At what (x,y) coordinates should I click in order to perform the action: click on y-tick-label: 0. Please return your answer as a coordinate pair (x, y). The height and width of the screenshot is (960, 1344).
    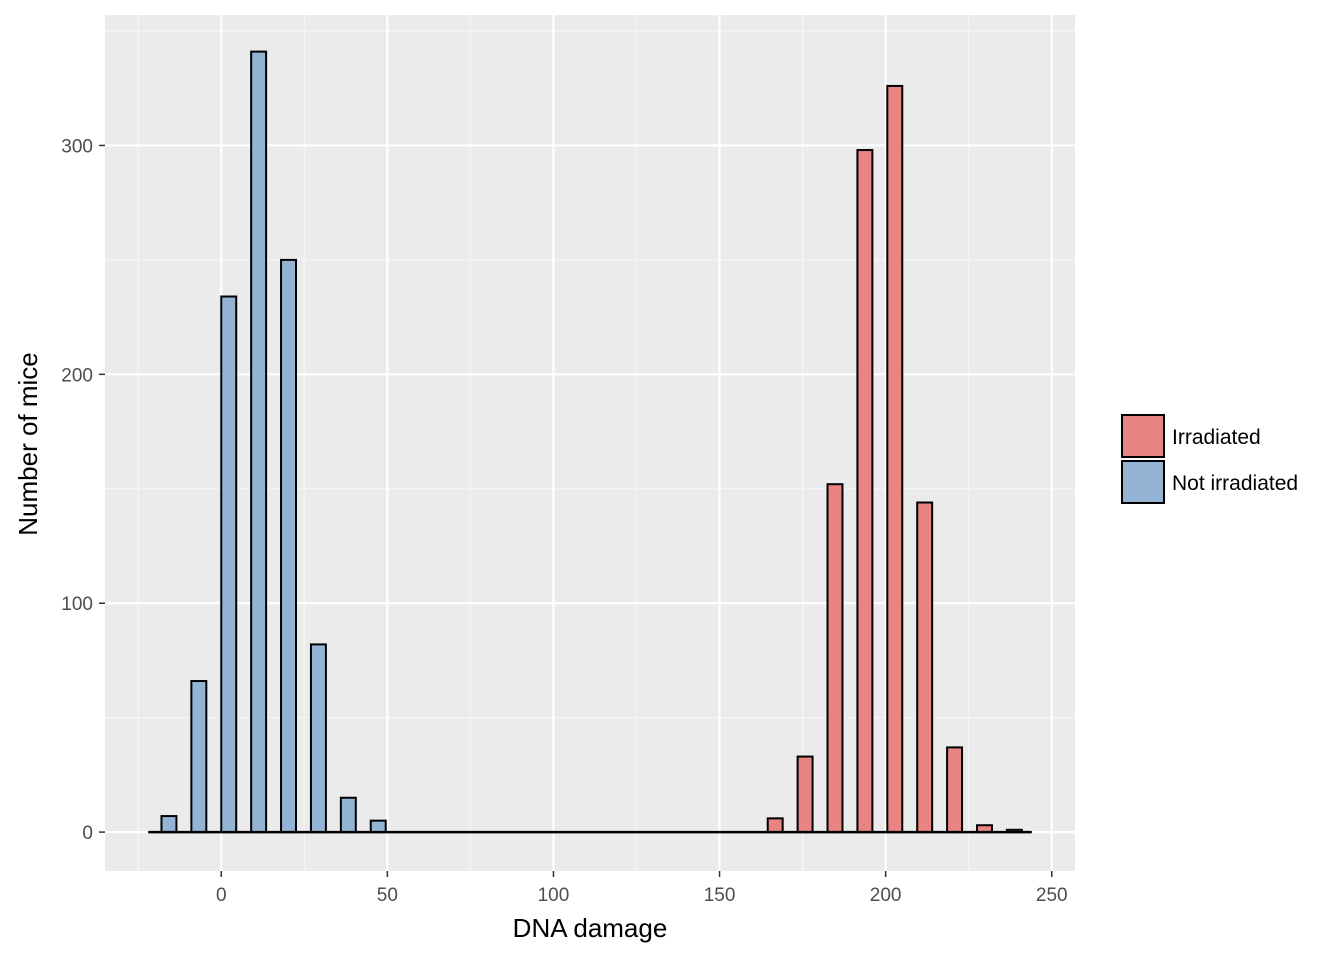
    Looking at the image, I should click on (87, 833).